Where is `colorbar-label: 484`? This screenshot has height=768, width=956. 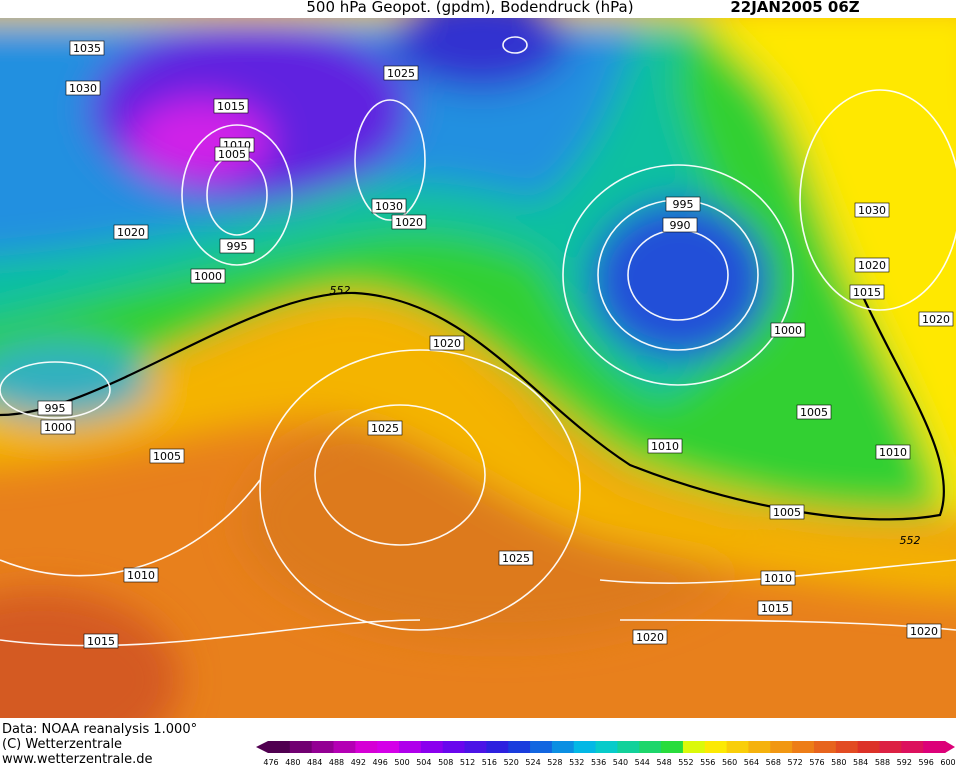 colorbar-label: 484 is located at coordinates (314, 762).